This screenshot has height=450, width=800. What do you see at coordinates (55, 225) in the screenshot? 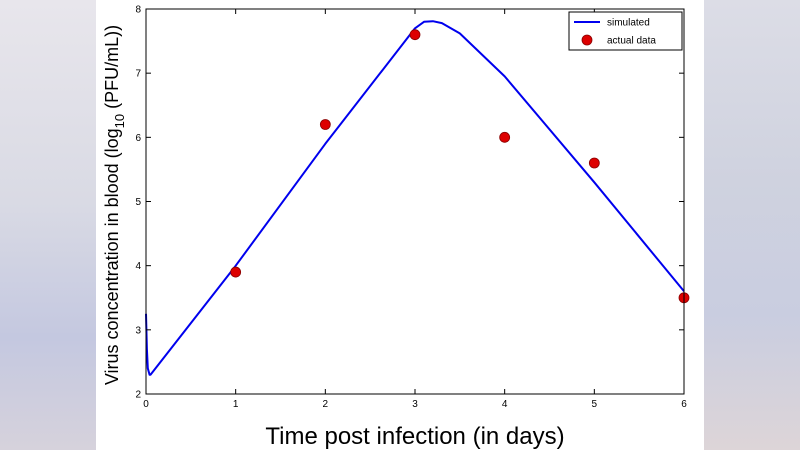
I see `background-left-panel` at bounding box center [55, 225].